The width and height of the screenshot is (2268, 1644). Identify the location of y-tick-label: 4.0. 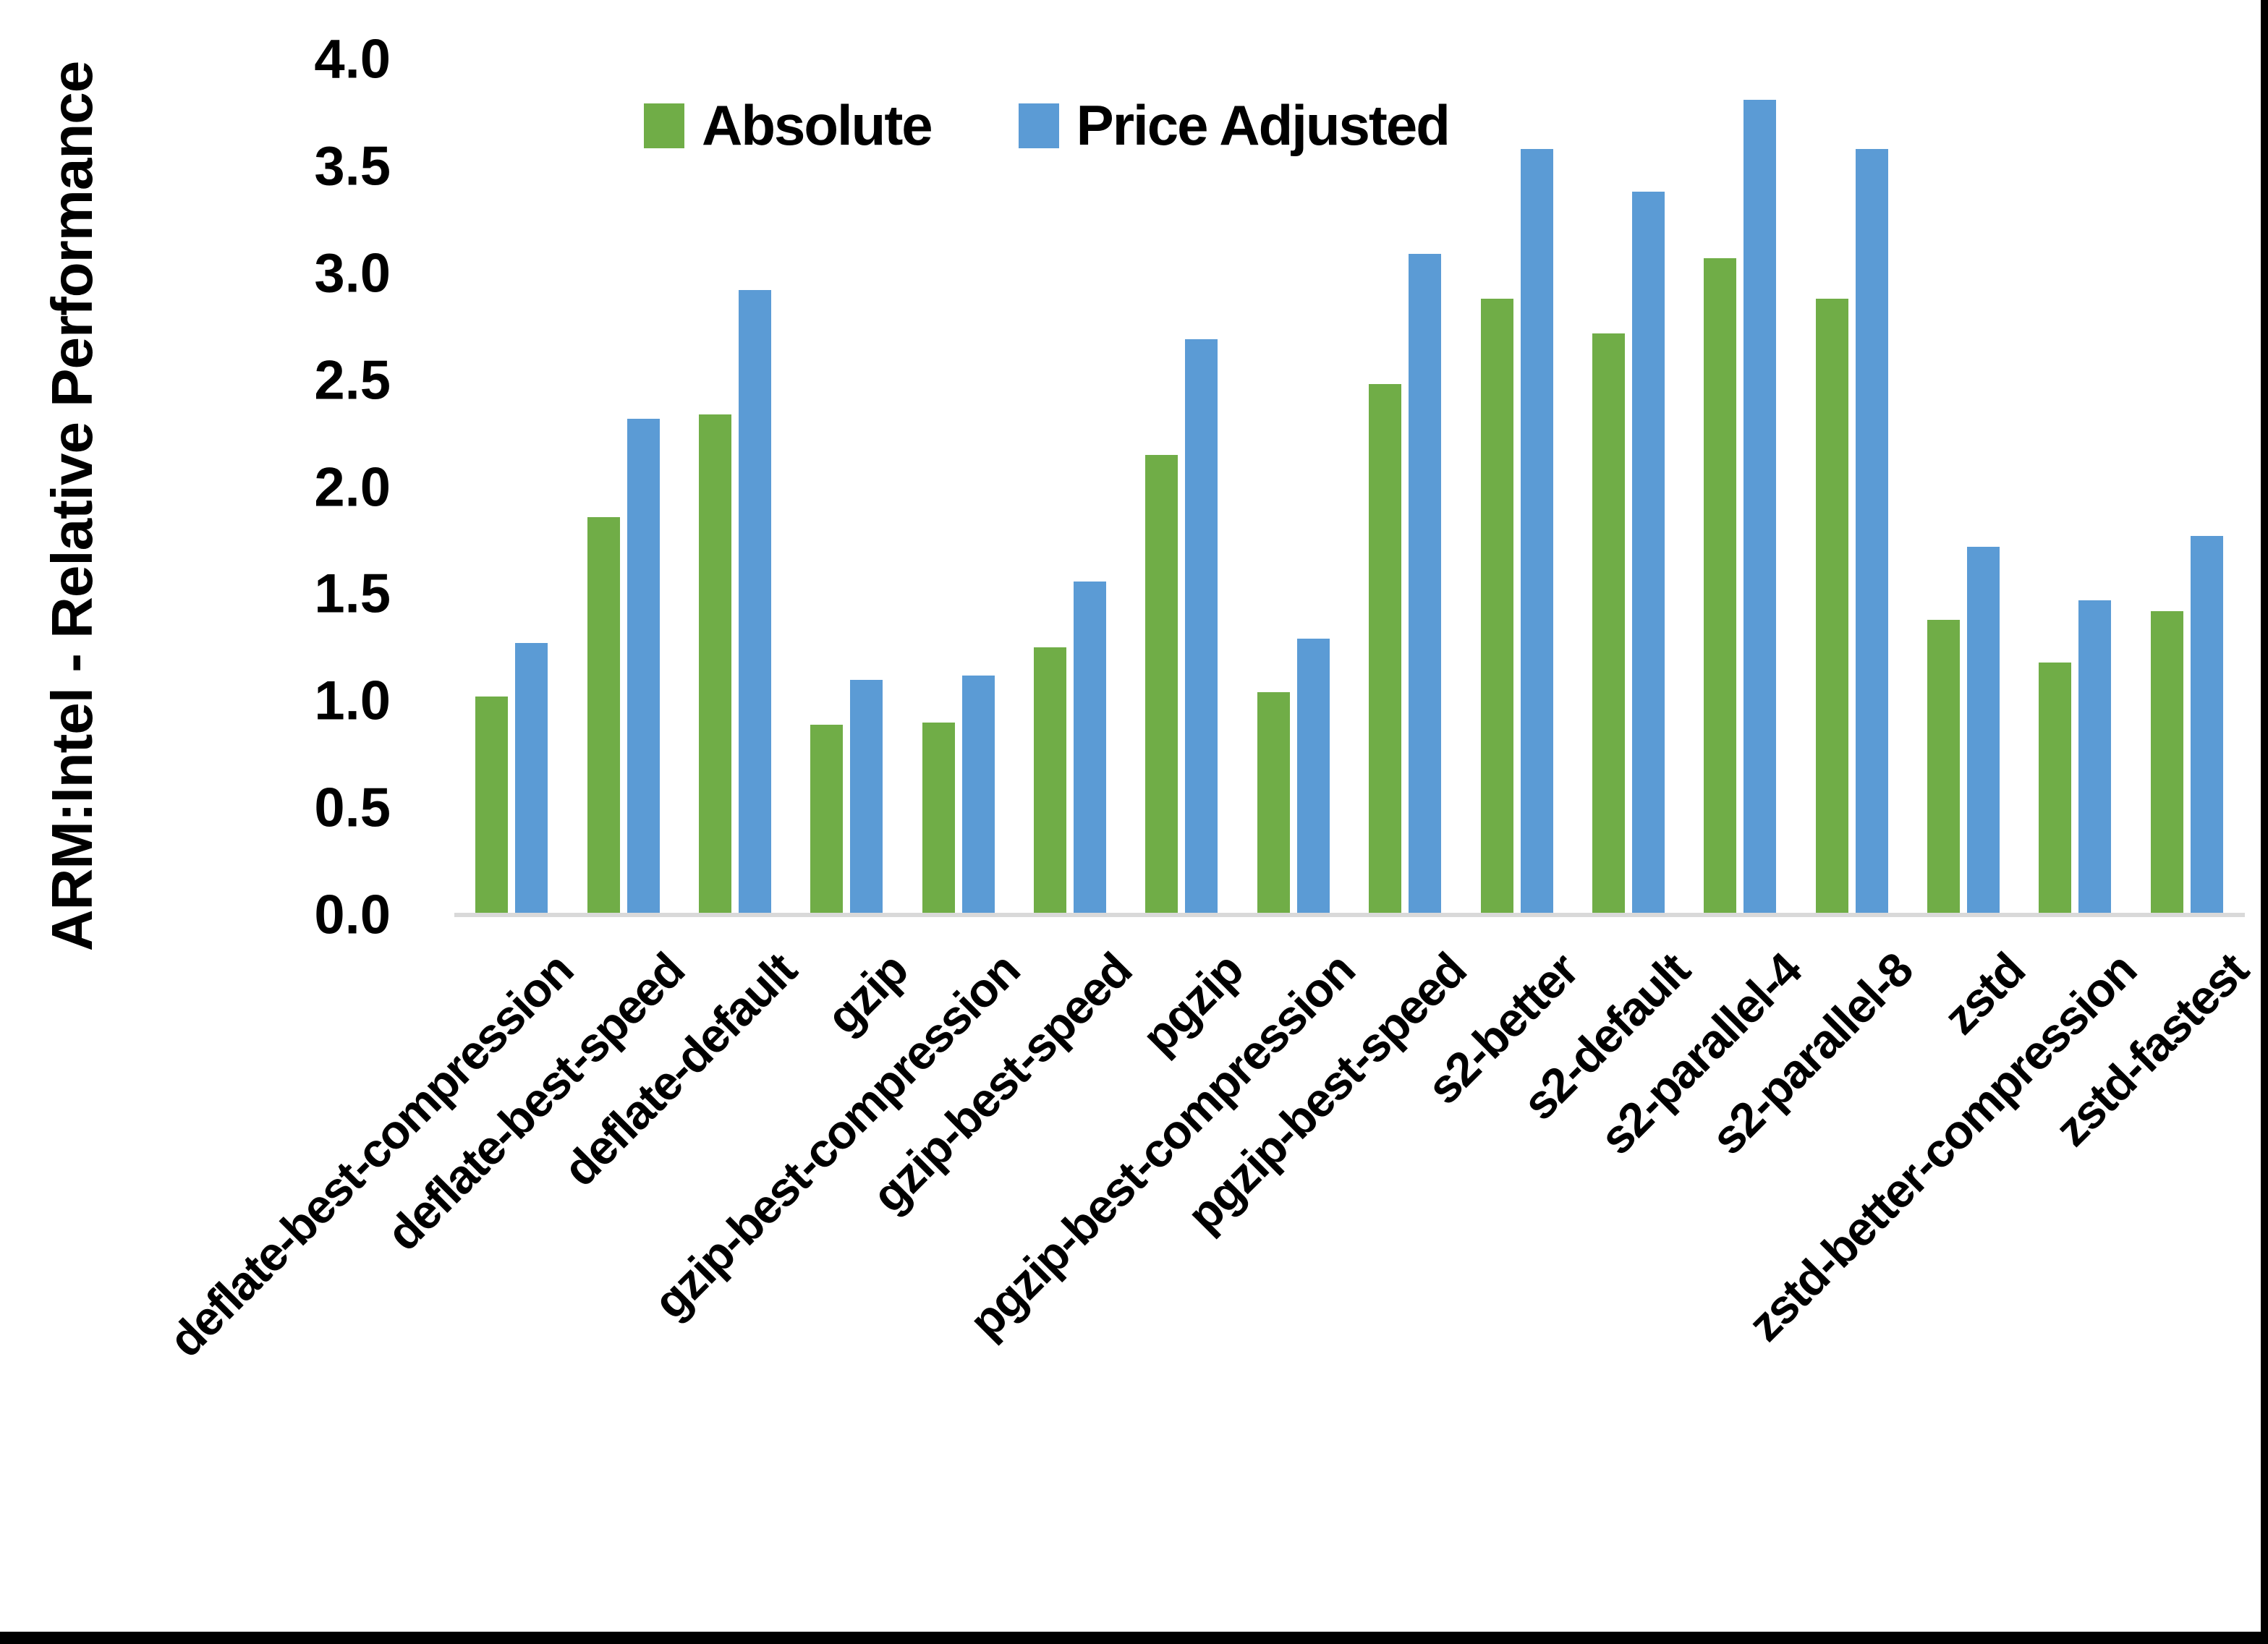
(352, 59).